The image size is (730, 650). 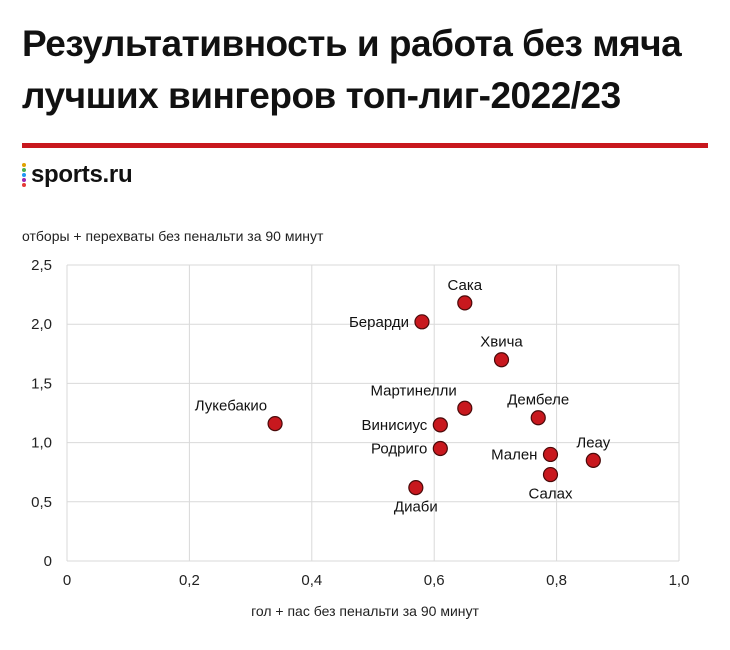 I want to click on point-label: Мартинелли, so click(x=414, y=390).